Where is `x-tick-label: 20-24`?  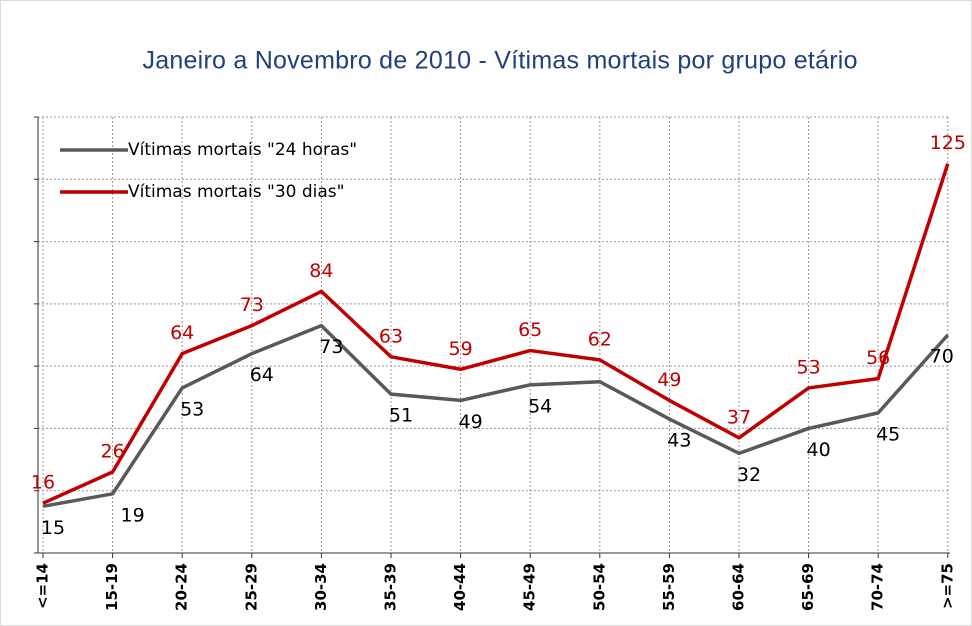
x-tick-label: 20-24 is located at coordinates (182, 587).